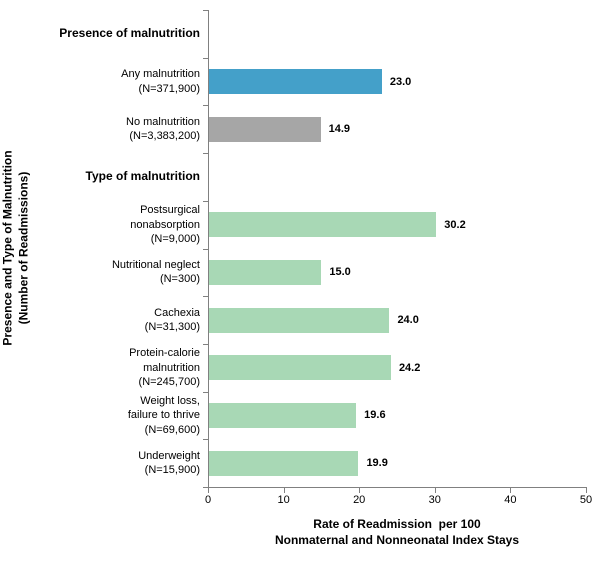 The width and height of the screenshot is (603, 561). What do you see at coordinates (119, 368) in the screenshot?
I see `category-label: Protein-calorie malnutrition (N=245,700)` at bounding box center [119, 368].